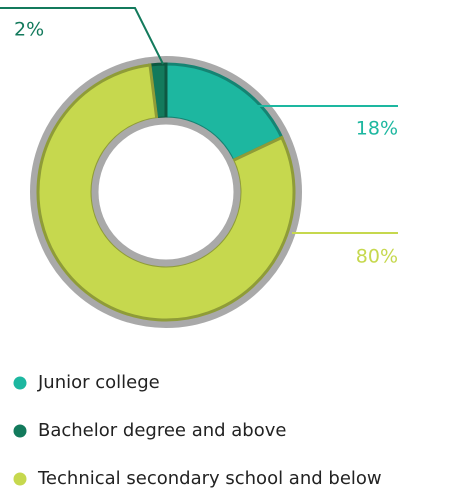 Image resolution: width=460 pixels, height=488 pixels. Describe the element at coordinates (377, 257) in the screenshot. I see `value-label: 80%` at that location.